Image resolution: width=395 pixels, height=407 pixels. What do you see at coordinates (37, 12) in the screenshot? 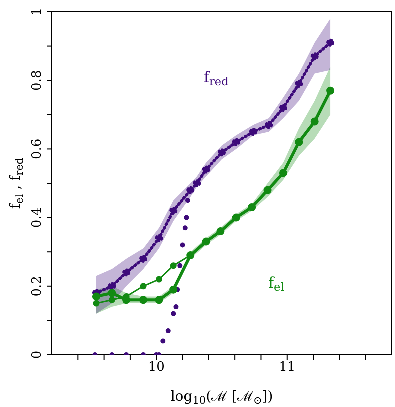
I see `y-tick-label: 1` at bounding box center [37, 12].